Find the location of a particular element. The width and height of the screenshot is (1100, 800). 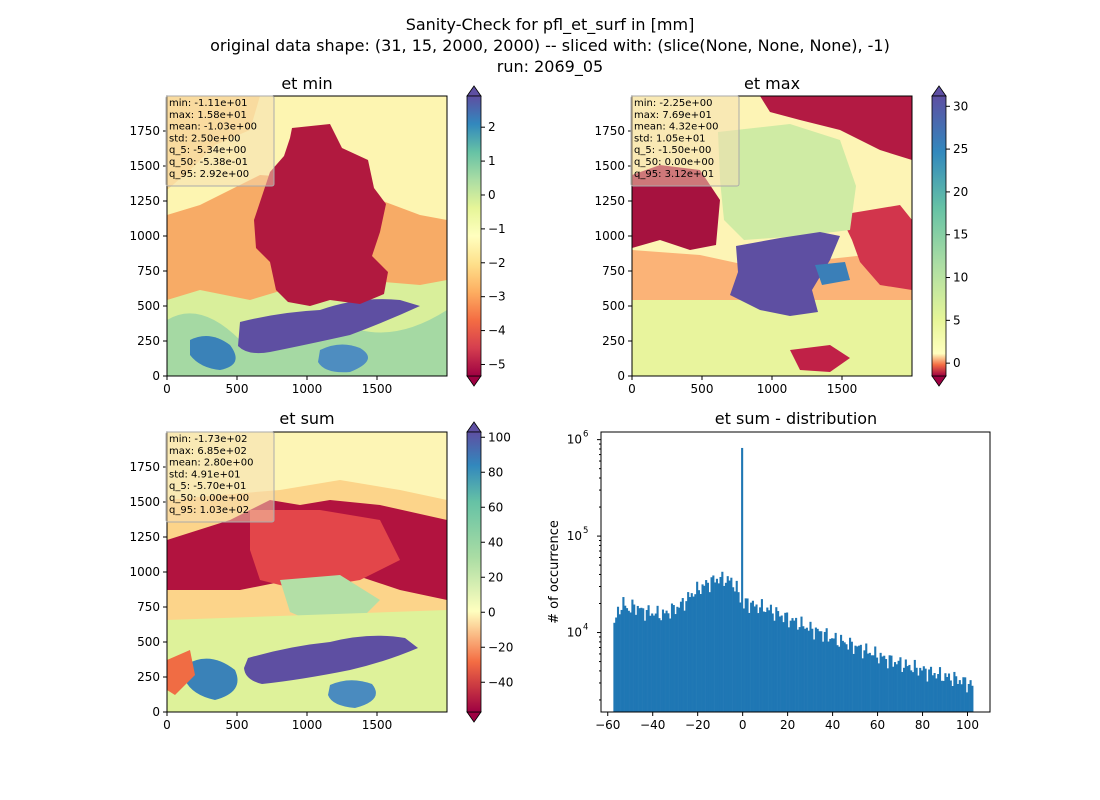

stats-line: min: -1.11e+01 is located at coordinates (208, 103).